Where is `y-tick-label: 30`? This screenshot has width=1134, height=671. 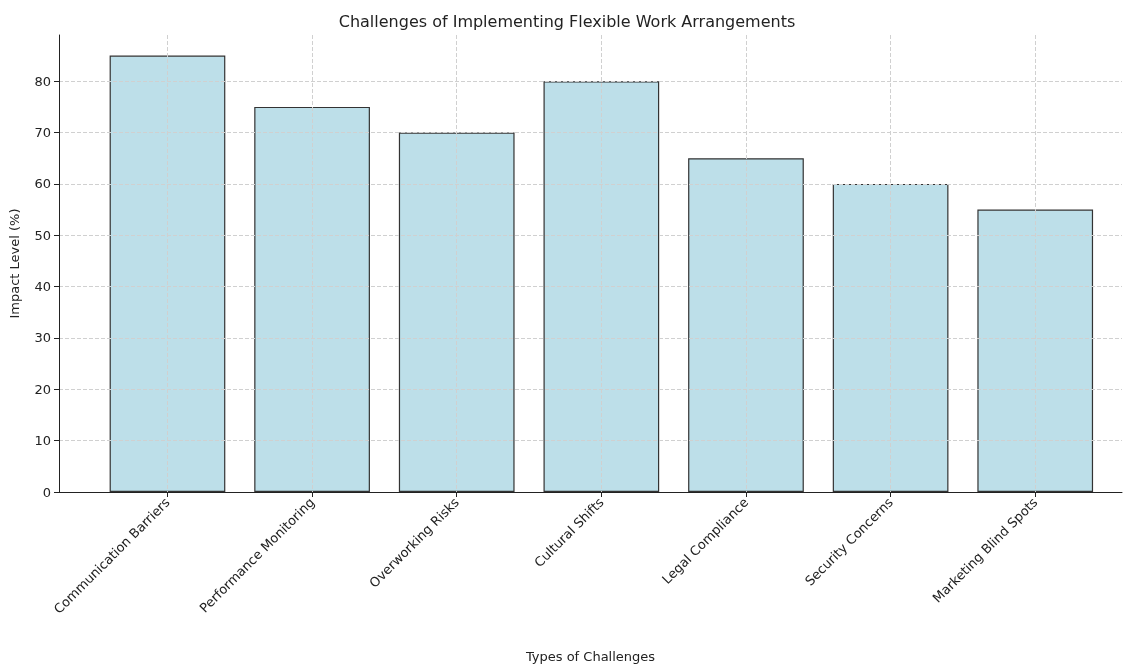 y-tick-label: 30 is located at coordinates (42, 338).